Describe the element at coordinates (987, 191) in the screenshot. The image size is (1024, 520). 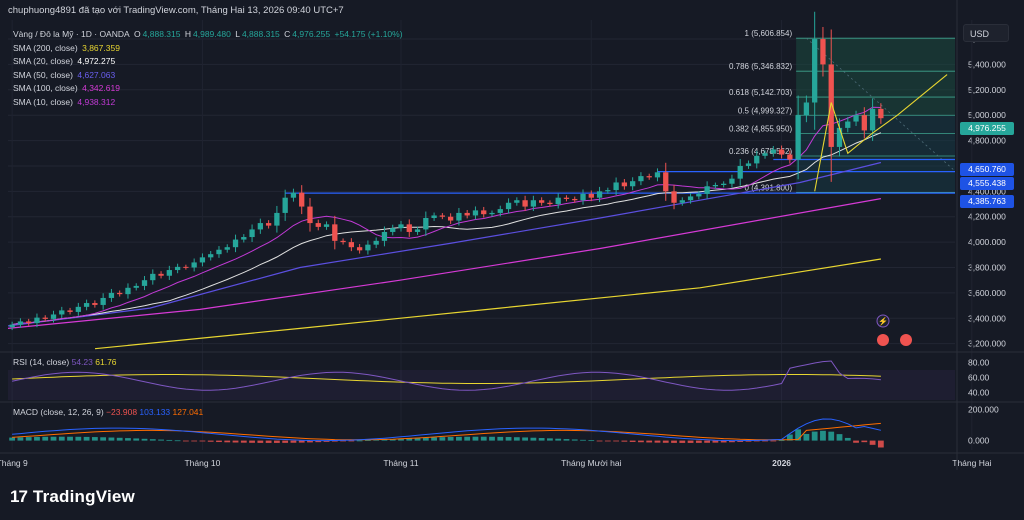
I see `price-axis-tick-label: 4,400.000` at that location.